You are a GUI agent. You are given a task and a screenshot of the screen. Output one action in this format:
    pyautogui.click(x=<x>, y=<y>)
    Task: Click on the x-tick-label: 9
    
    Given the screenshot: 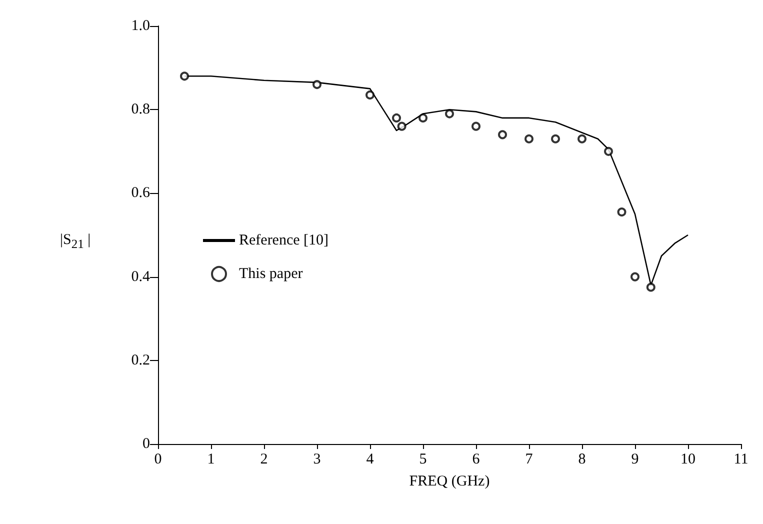 What is the action you would take?
    pyautogui.click(x=635, y=460)
    